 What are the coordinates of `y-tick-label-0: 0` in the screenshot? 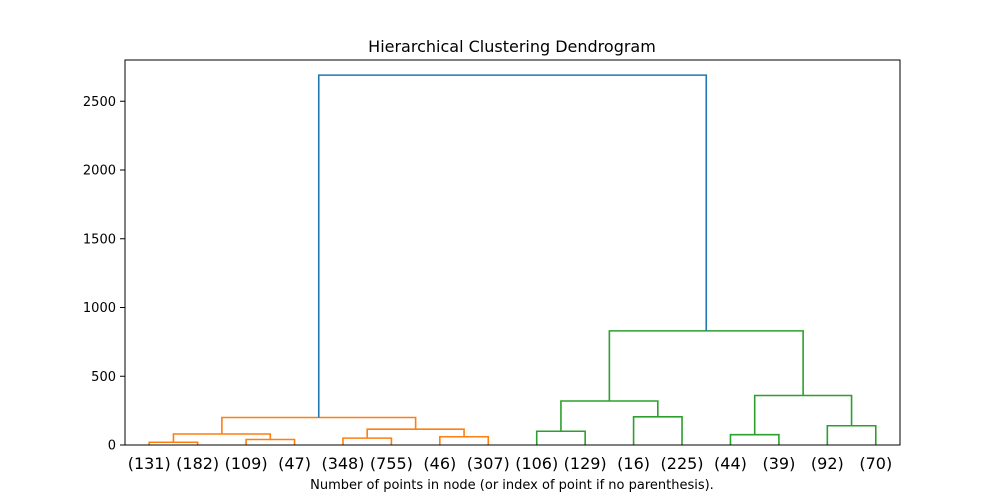 It's located at (112, 446).